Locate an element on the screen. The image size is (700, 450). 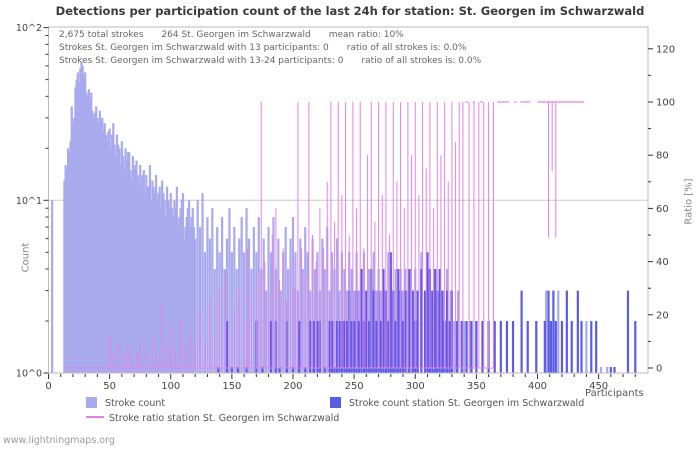
y-right-tick-label: 60 is located at coordinates (662, 209).